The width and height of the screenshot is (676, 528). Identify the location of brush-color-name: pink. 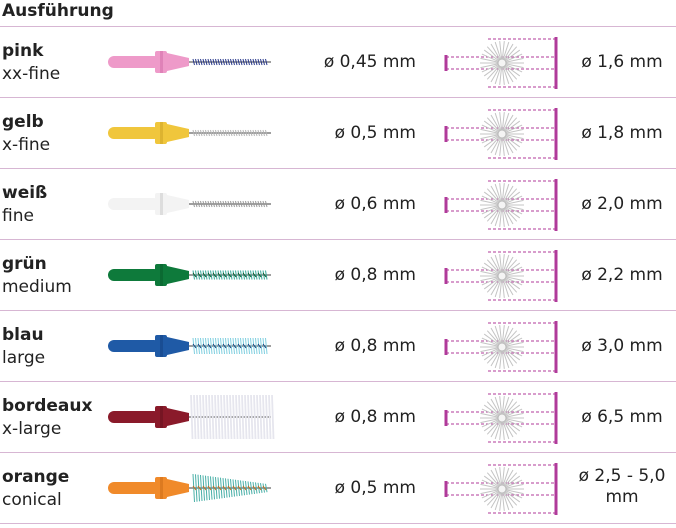
(23, 51).